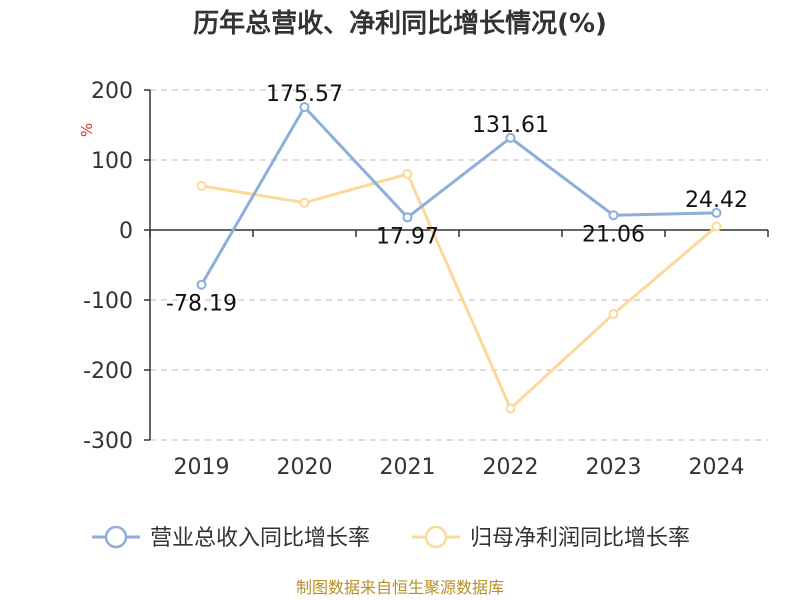 Image resolution: width=800 pixels, height=600 pixels. Describe the element at coordinates (202, 467) in the screenshot. I see `x-tick-label: 2019` at that location.